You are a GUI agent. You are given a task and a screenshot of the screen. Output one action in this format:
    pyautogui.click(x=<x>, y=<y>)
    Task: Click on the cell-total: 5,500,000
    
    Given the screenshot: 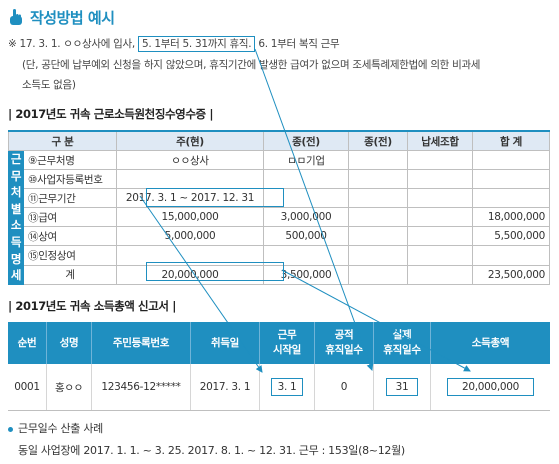 What is the action you would take?
    pyautogui.click(x=511, y=236)
    